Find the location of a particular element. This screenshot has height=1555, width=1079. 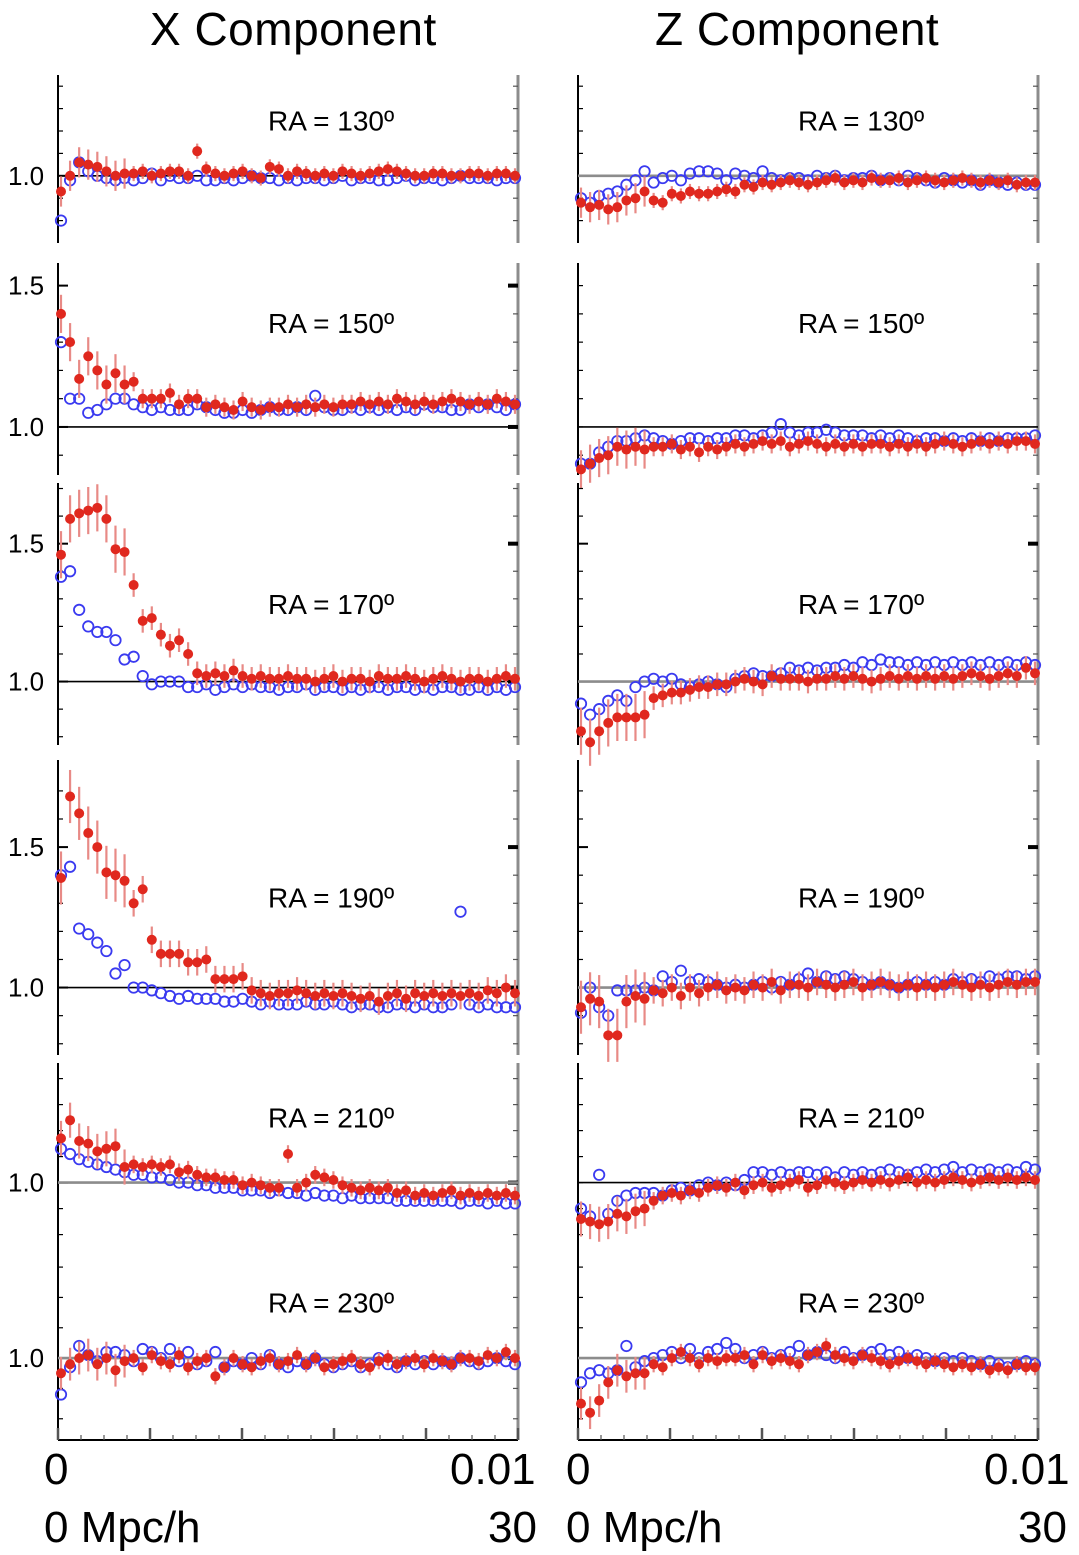

left-freq-min-label: 0 is located at coordinates (56, 1469).